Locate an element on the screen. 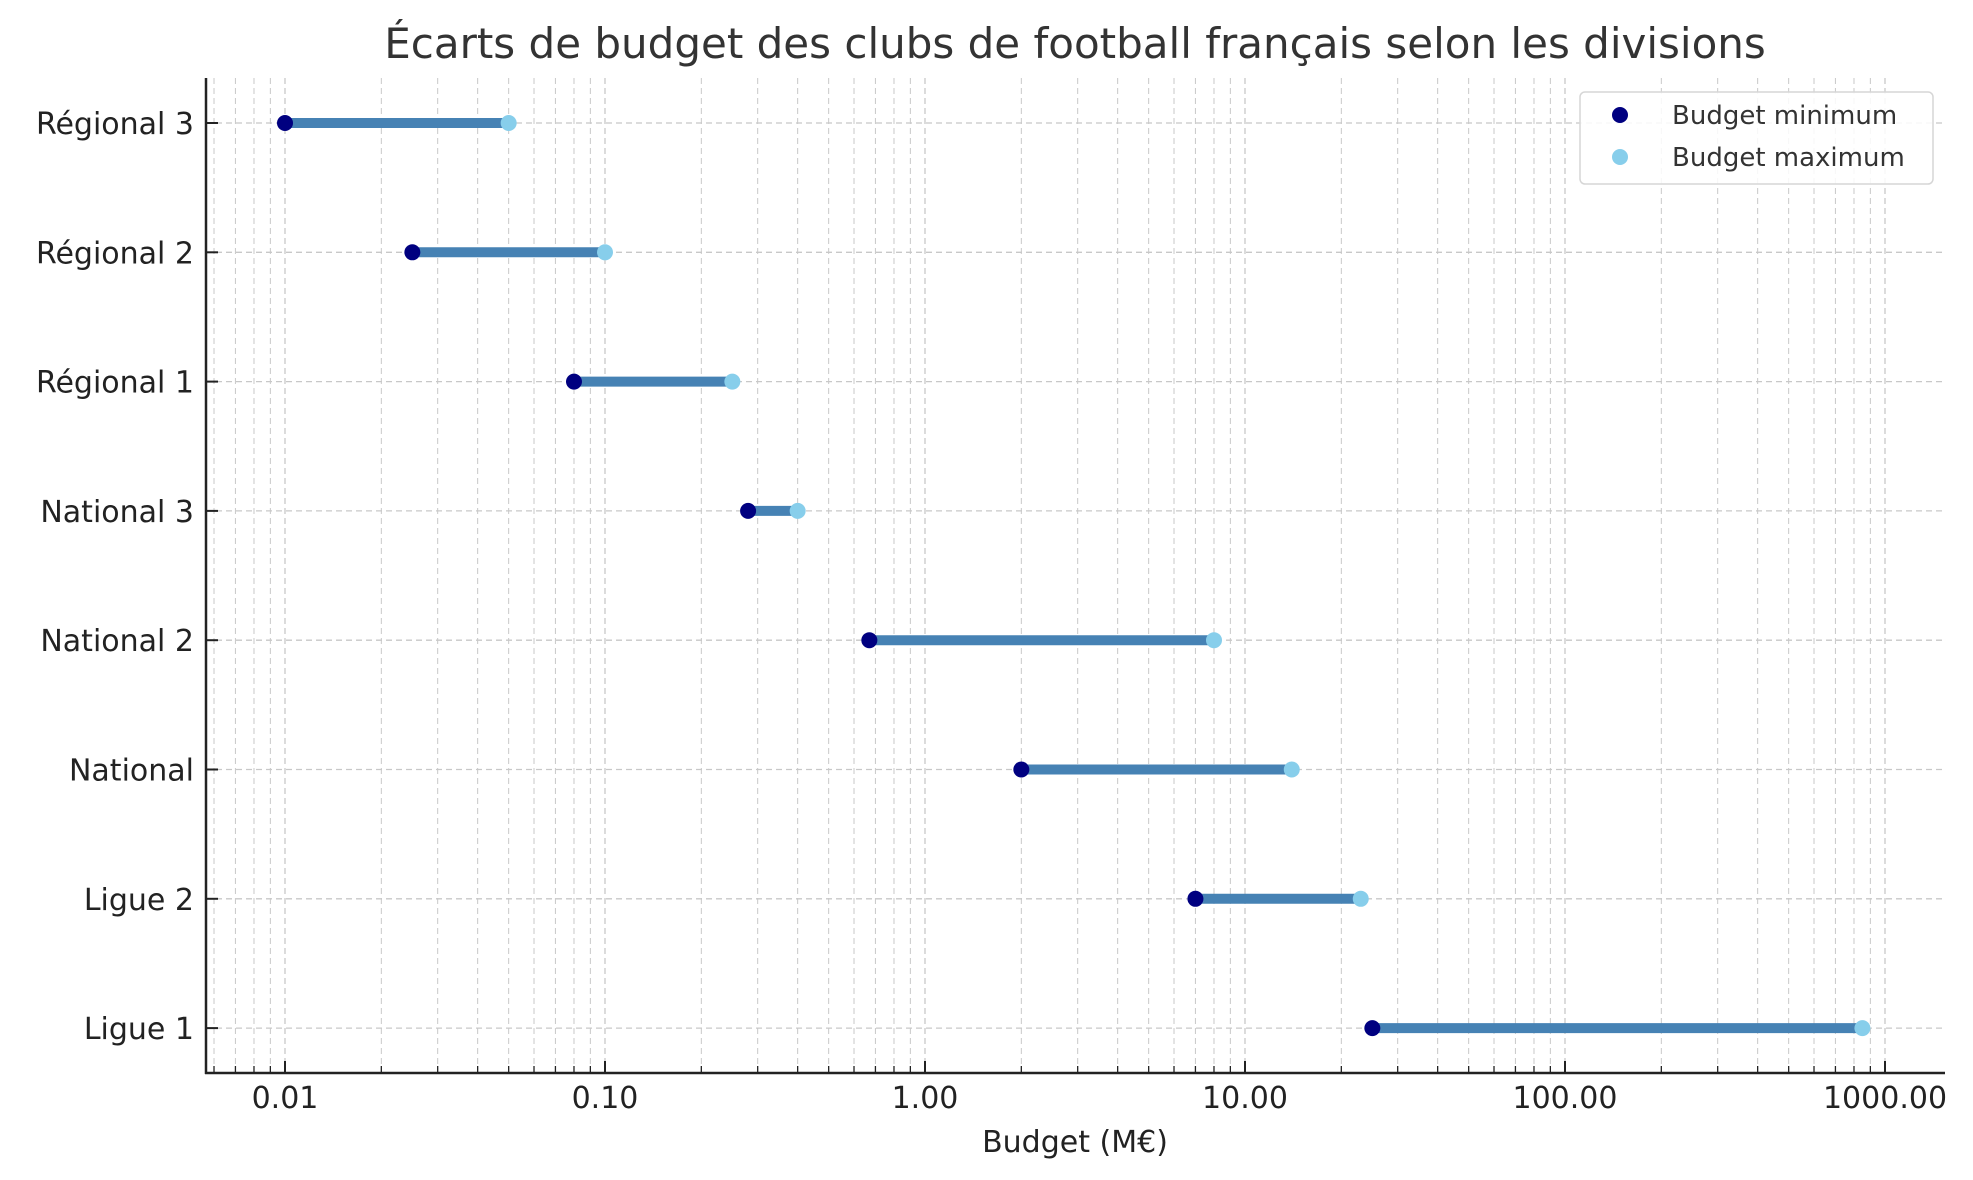  y-tick-label: National 3 is located at coordinates (117, 512).